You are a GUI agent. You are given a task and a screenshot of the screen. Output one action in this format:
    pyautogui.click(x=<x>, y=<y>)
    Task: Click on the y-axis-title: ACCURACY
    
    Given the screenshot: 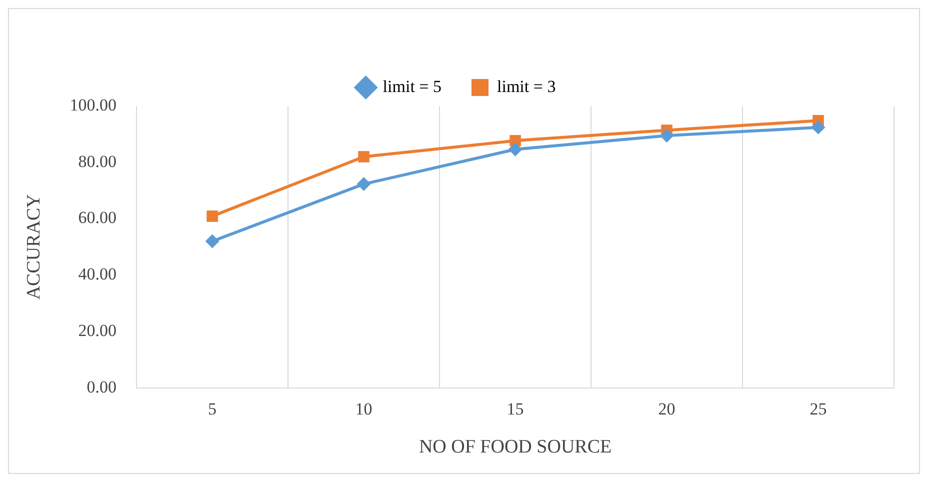 What is the action you would take?
    pyautogui.click(x=33, y=247)
    